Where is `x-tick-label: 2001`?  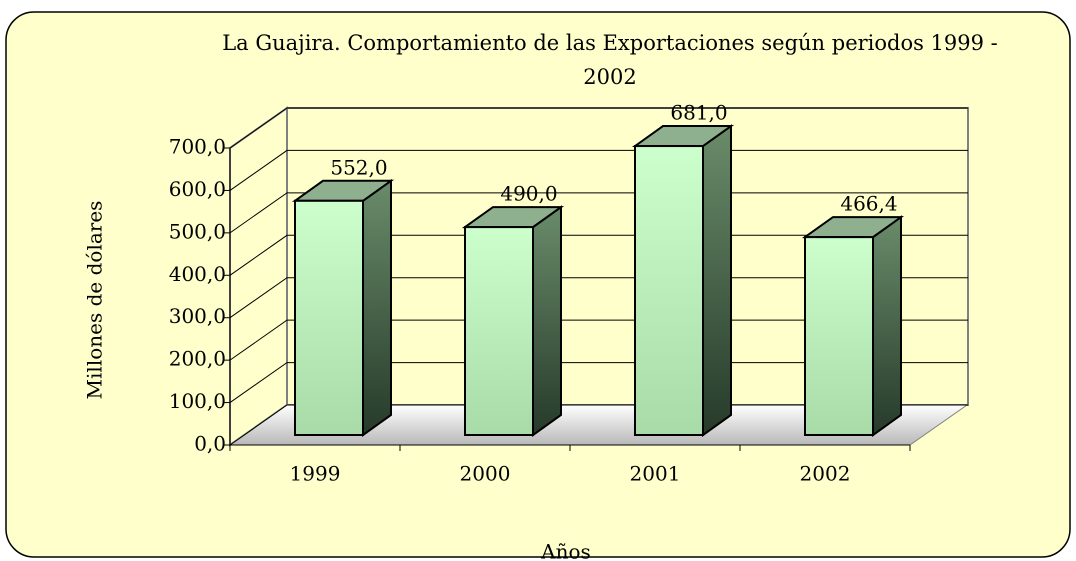 x-tick-label: 2001 is located at coordinates (655, 474).